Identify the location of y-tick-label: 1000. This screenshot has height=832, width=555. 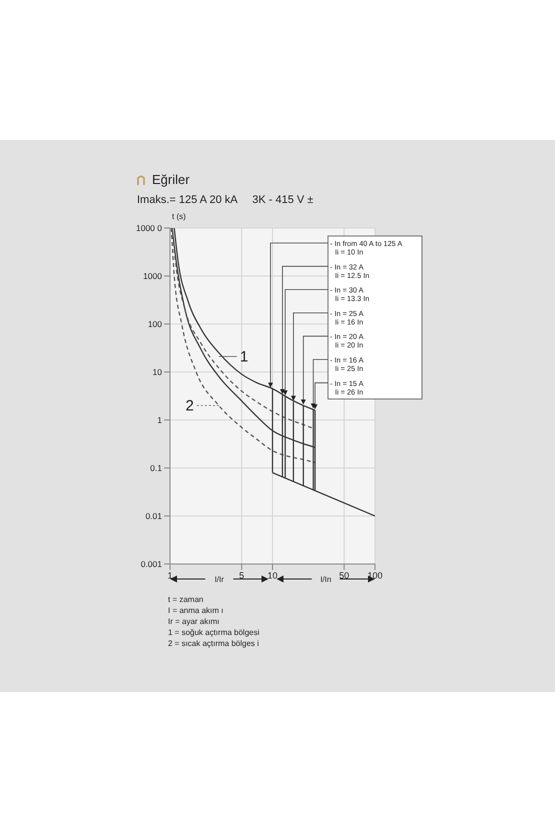
(152, 276).